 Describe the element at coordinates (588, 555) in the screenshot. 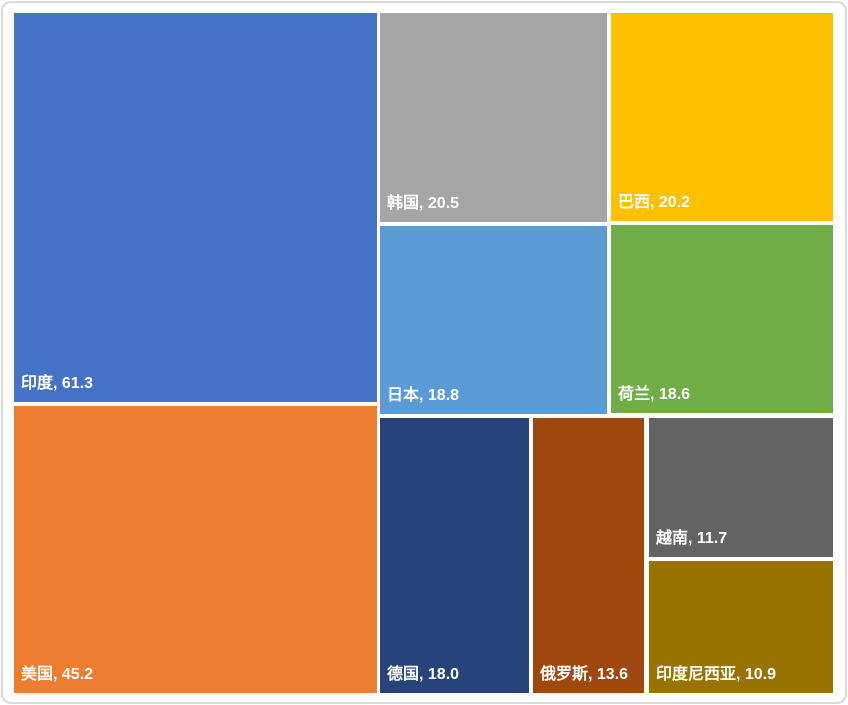

I see `treemap-tile-russia: 俄罗斯, 13.6` at that location.